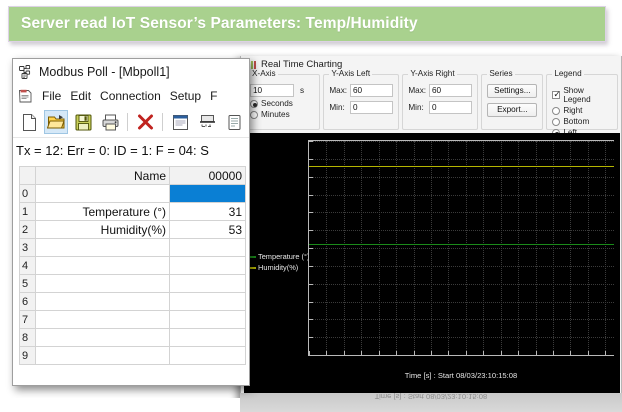  Describe the element at coordinates (431, 402) in the screenshot. I see `window-reflection: Time [s] : Start 08/03/23:10:15:08` at that location.